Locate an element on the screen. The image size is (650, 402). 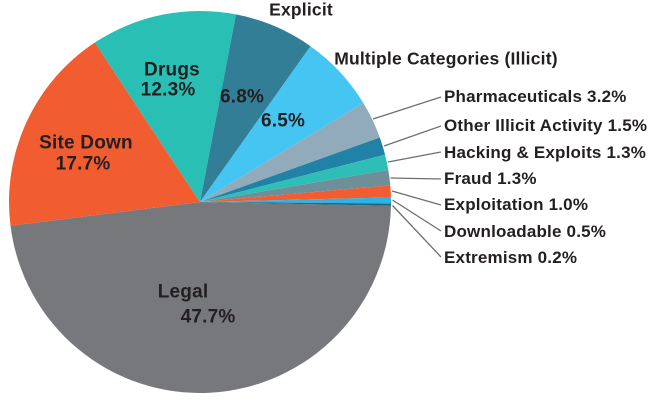
pie-slice-extremism is located at coordinates (295, 204).